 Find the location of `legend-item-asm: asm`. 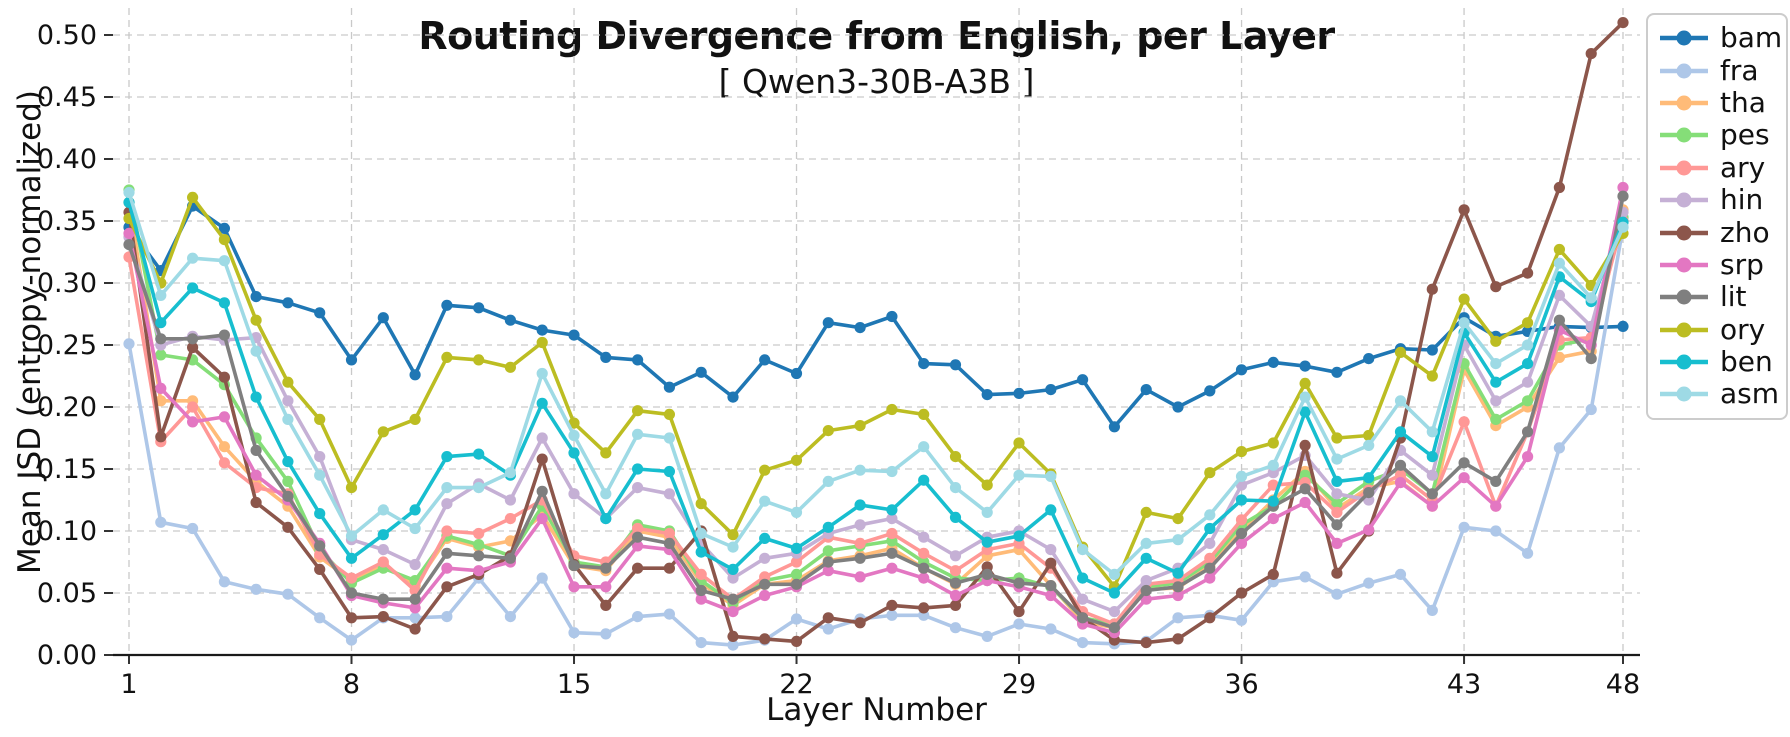

legend-item-asm: asm is located at coordinates (1722, 394).